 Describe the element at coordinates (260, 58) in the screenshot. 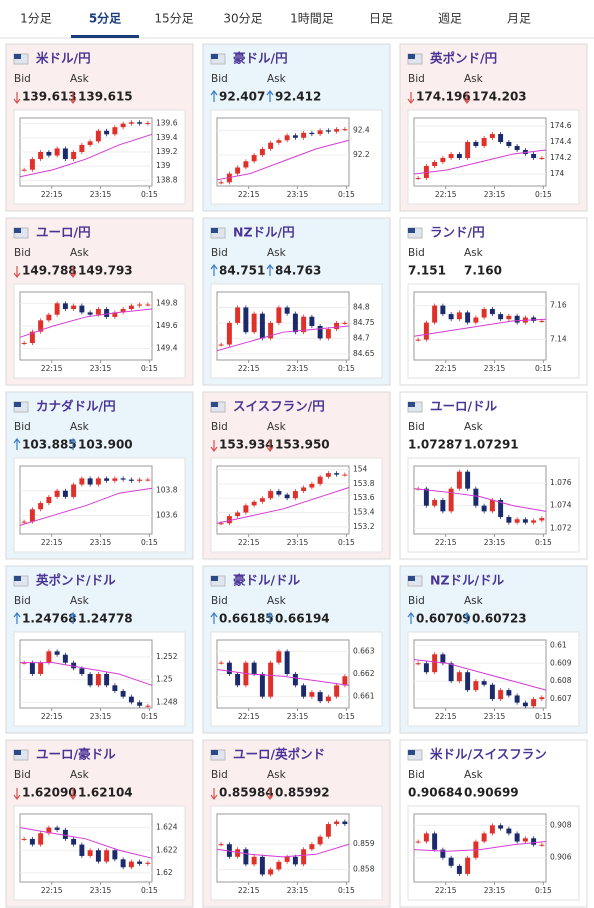

I see `pair-name: 豪ドル/円` at that location.